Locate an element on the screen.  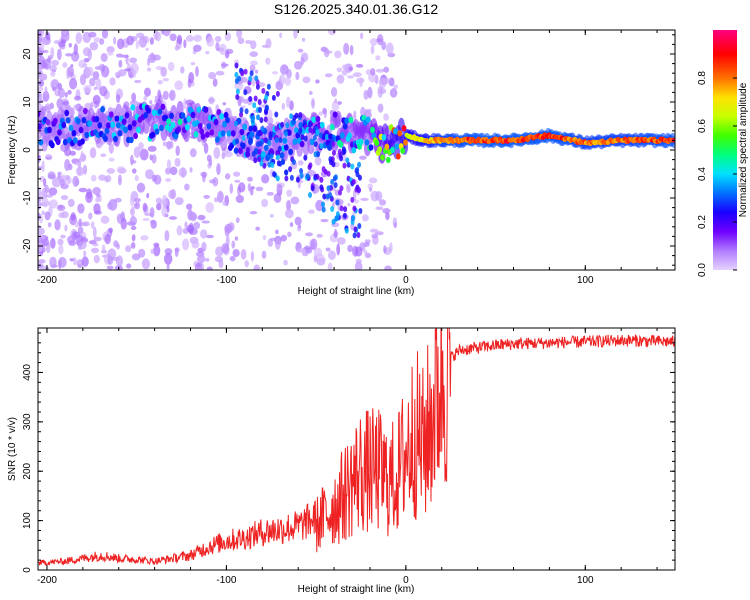
x-tick-label: -100 is located at coordinates (226, 280).